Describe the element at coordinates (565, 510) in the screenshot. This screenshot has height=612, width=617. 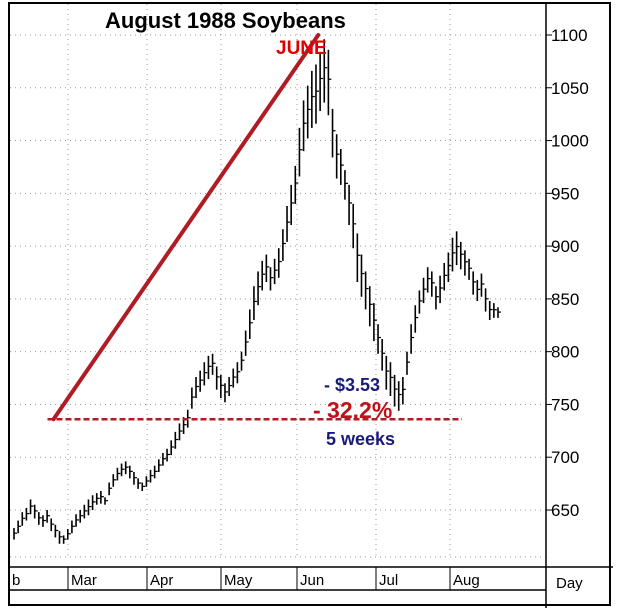
I see `y-tick-label: 650` at that location.